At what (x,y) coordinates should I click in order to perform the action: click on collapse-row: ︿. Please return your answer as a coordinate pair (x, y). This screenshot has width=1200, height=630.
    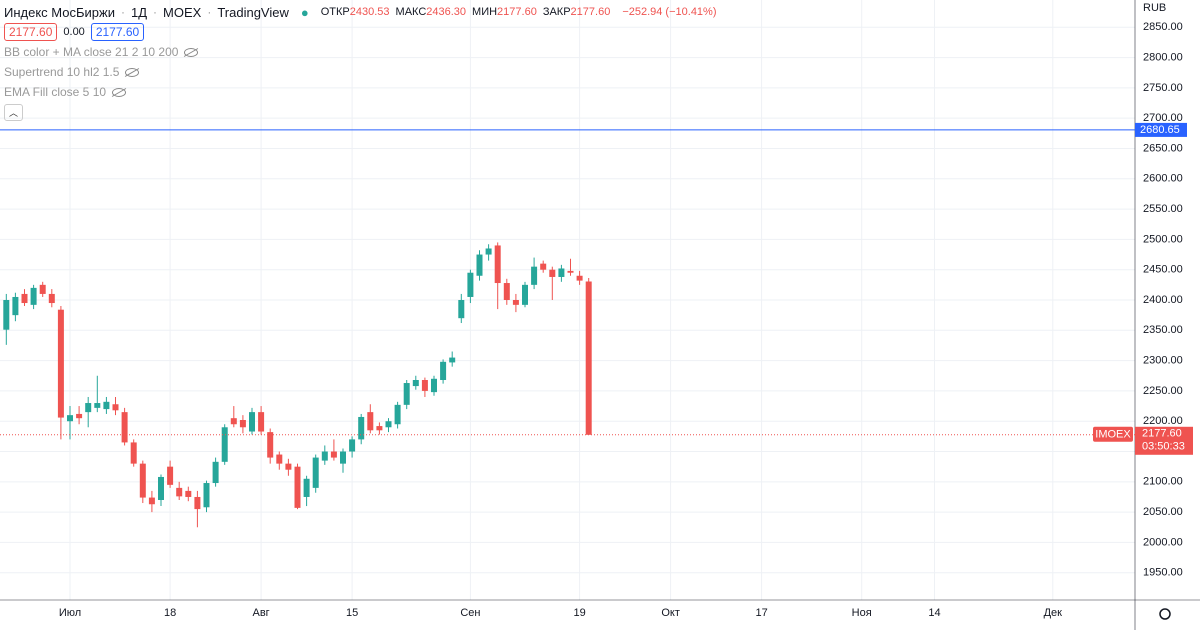
    Looking at the image, I should click on (360, 112).